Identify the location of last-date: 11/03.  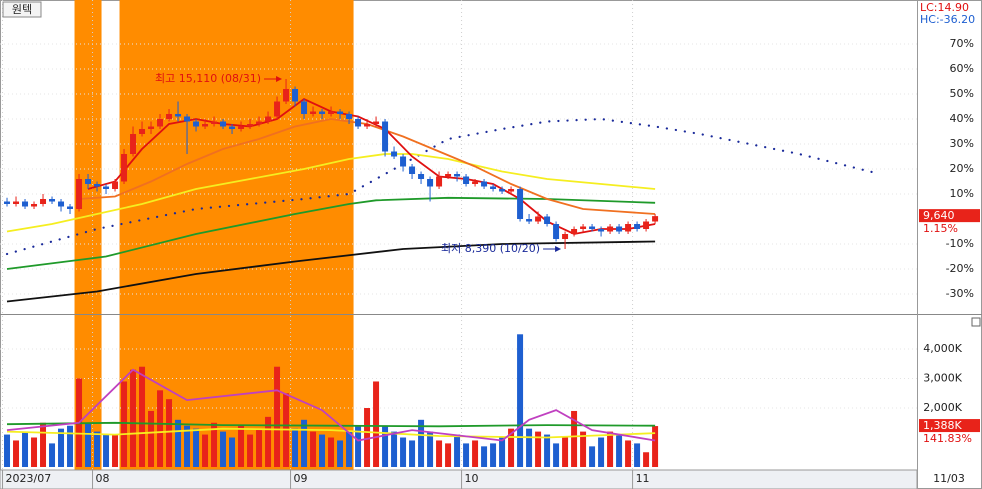
(949, 478).